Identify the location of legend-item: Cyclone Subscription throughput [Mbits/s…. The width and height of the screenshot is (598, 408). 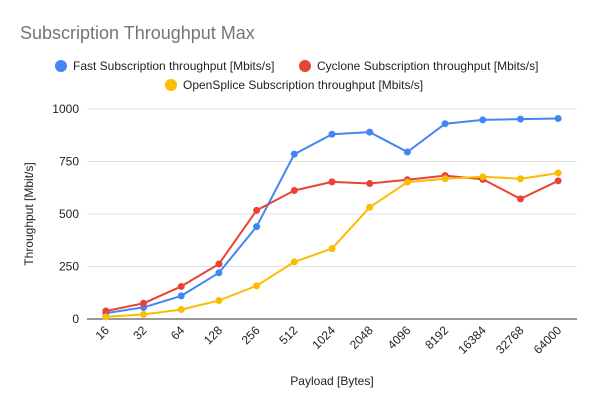
(418, 66).